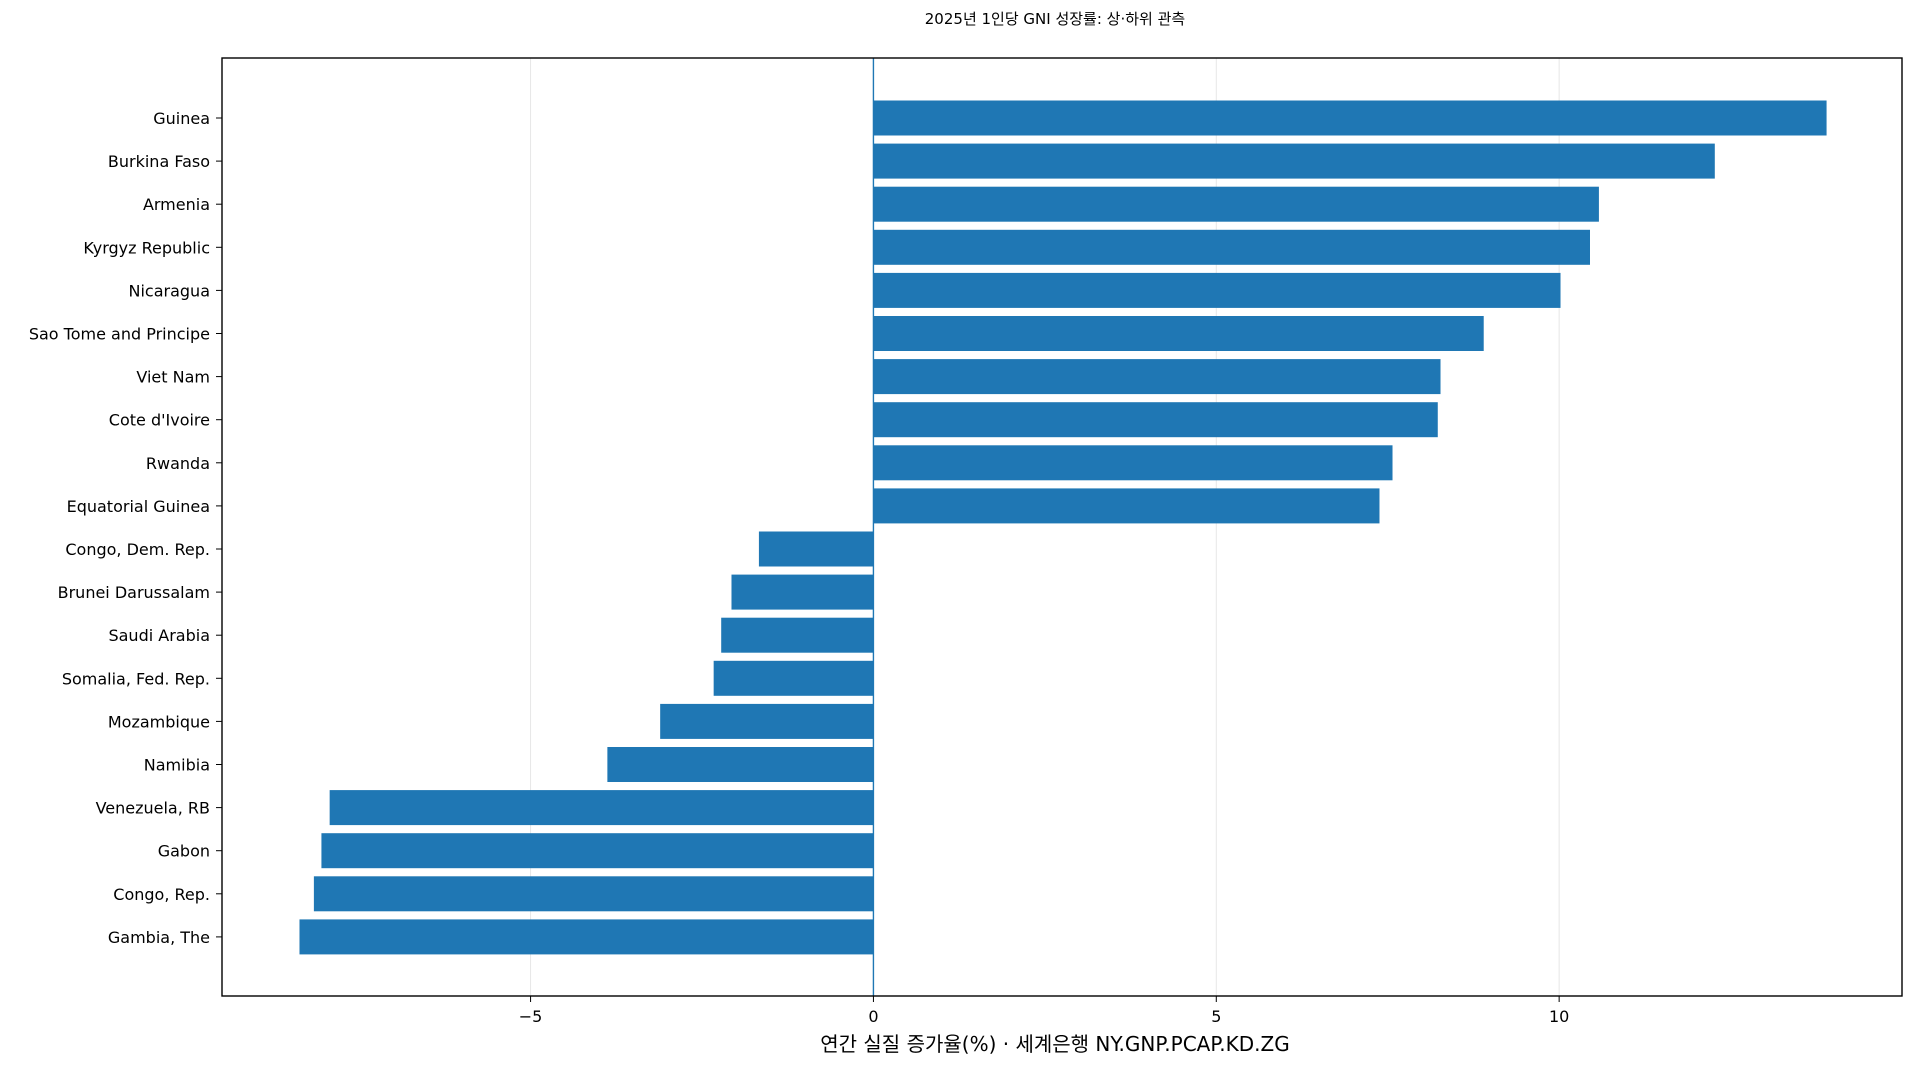  I want to click on x-tick-label: 0, so click(873, 1016).